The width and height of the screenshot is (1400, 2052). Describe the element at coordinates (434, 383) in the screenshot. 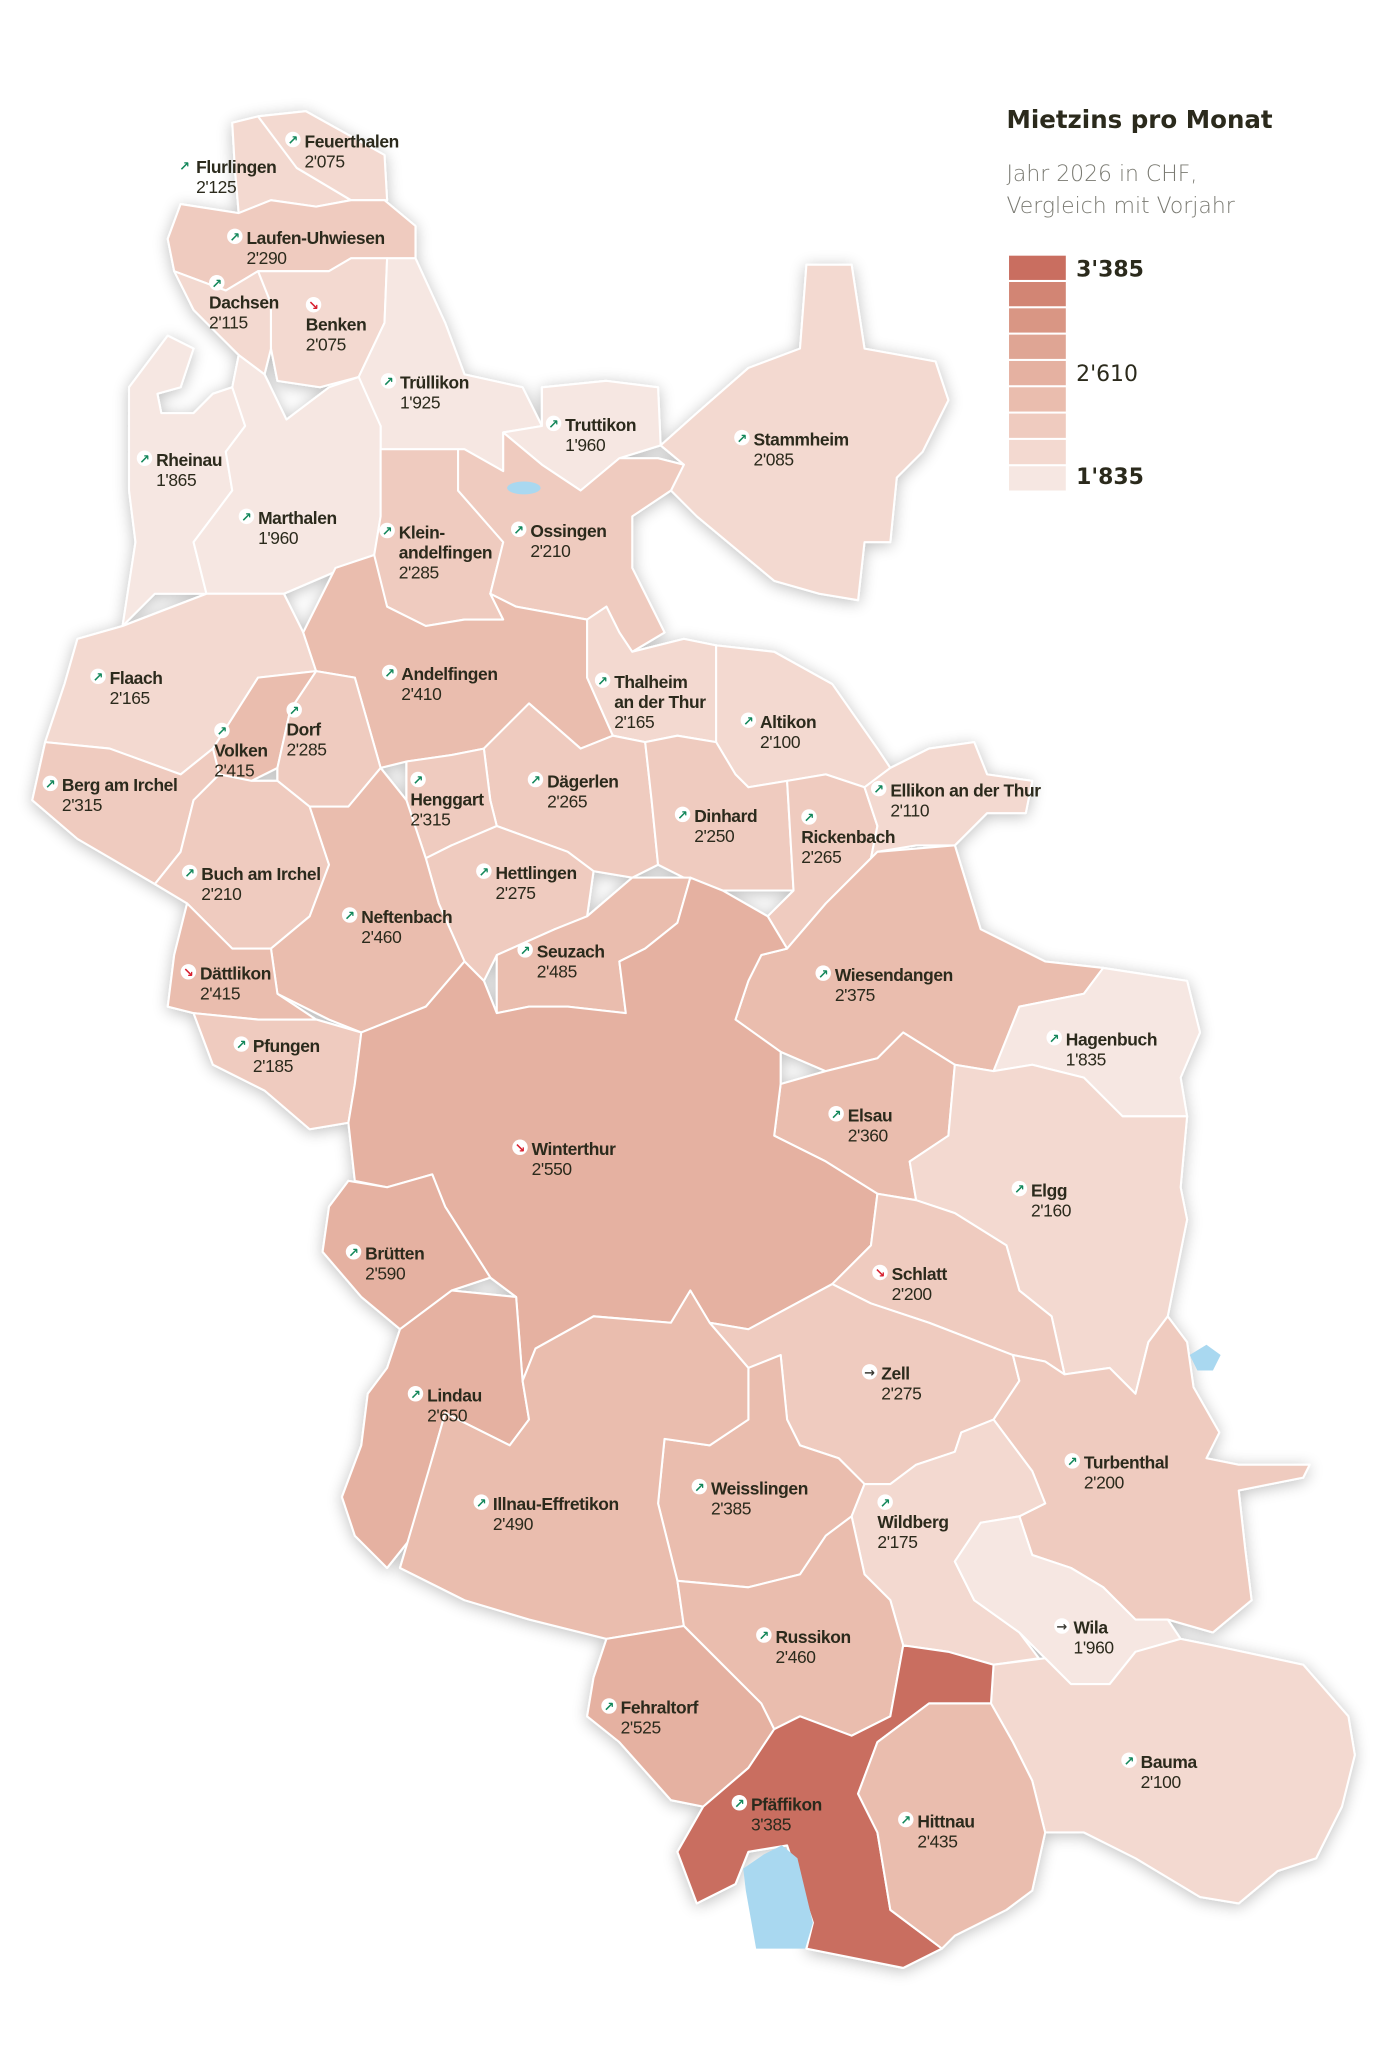

I see `municipality-name: Trüllikon` at that location.